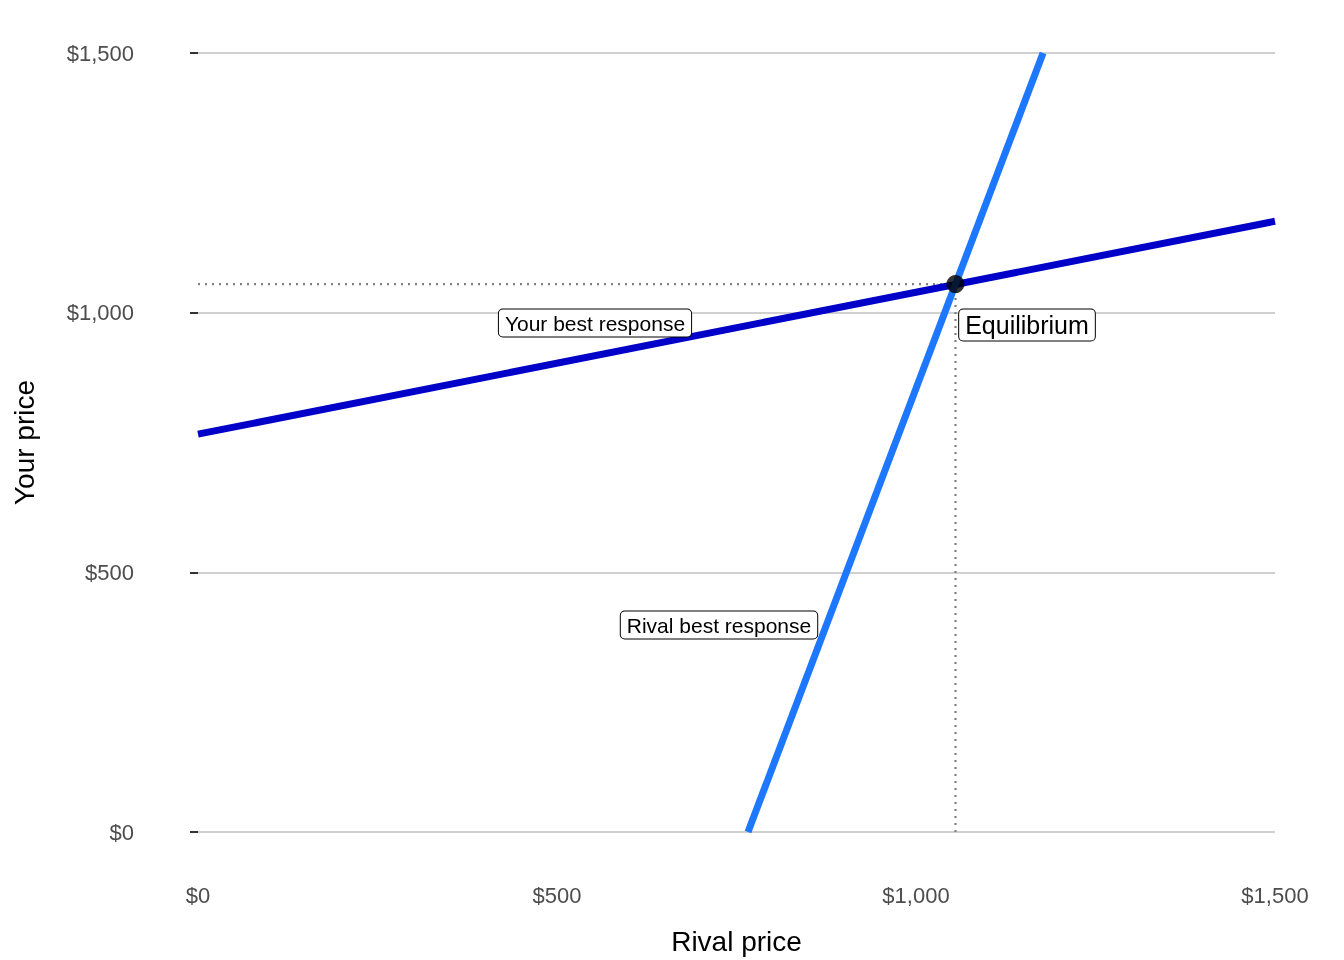  I want to click on x-tick-label: $1,000, so click(916, 895).